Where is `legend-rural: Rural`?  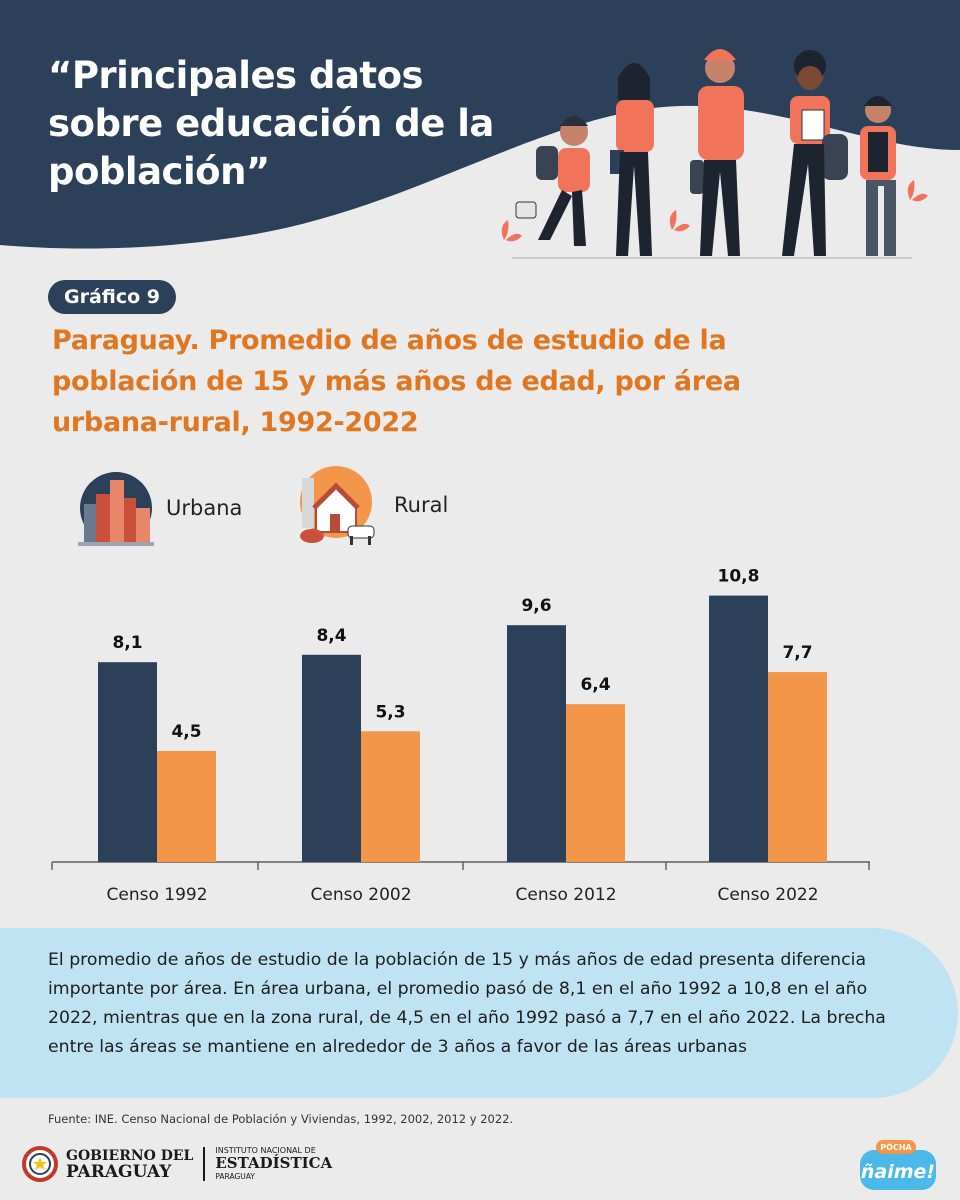
legend-rural: Rural is located at coordinates (370, 505).